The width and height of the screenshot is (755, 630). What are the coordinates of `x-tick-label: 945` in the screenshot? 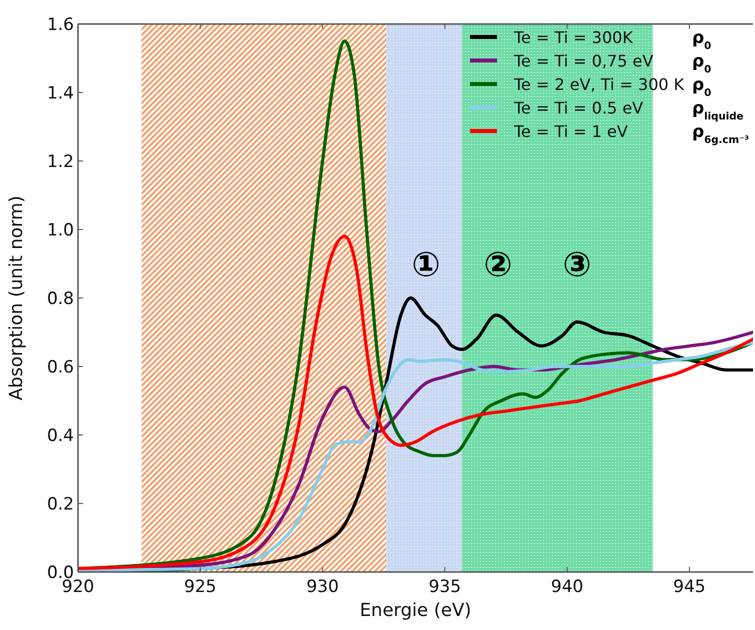 It's located at (689, 587).